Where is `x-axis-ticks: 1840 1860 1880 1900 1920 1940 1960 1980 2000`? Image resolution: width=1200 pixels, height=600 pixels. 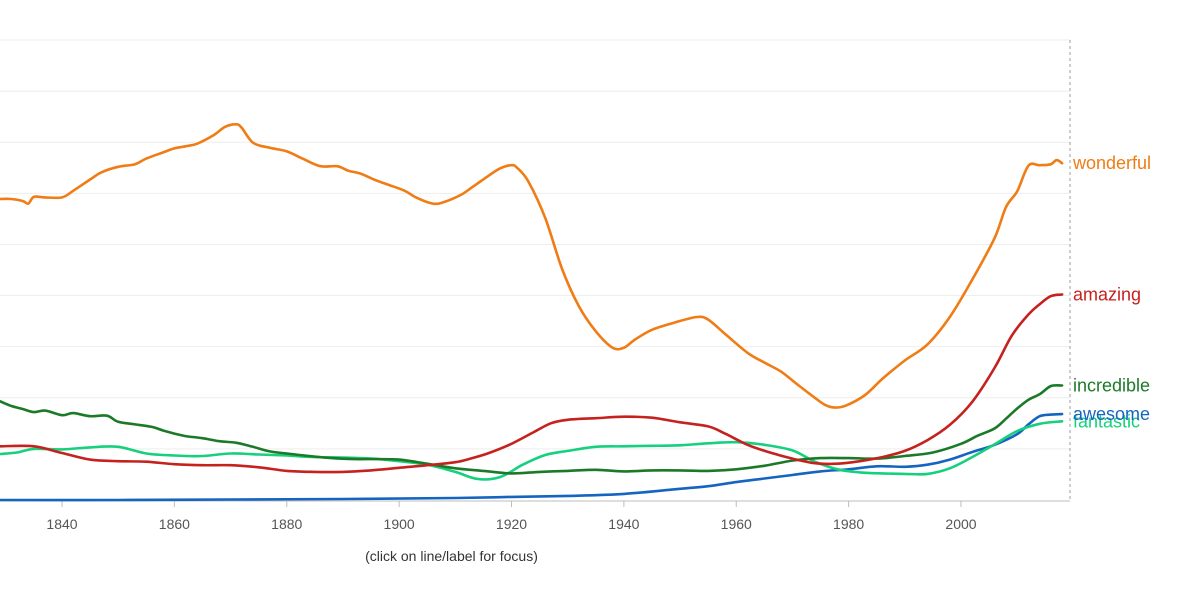
x-axis-ticks: 1840 1860 1880 1900 1920 1940 1960 1980 2000 is located at coordinates (511, 516).